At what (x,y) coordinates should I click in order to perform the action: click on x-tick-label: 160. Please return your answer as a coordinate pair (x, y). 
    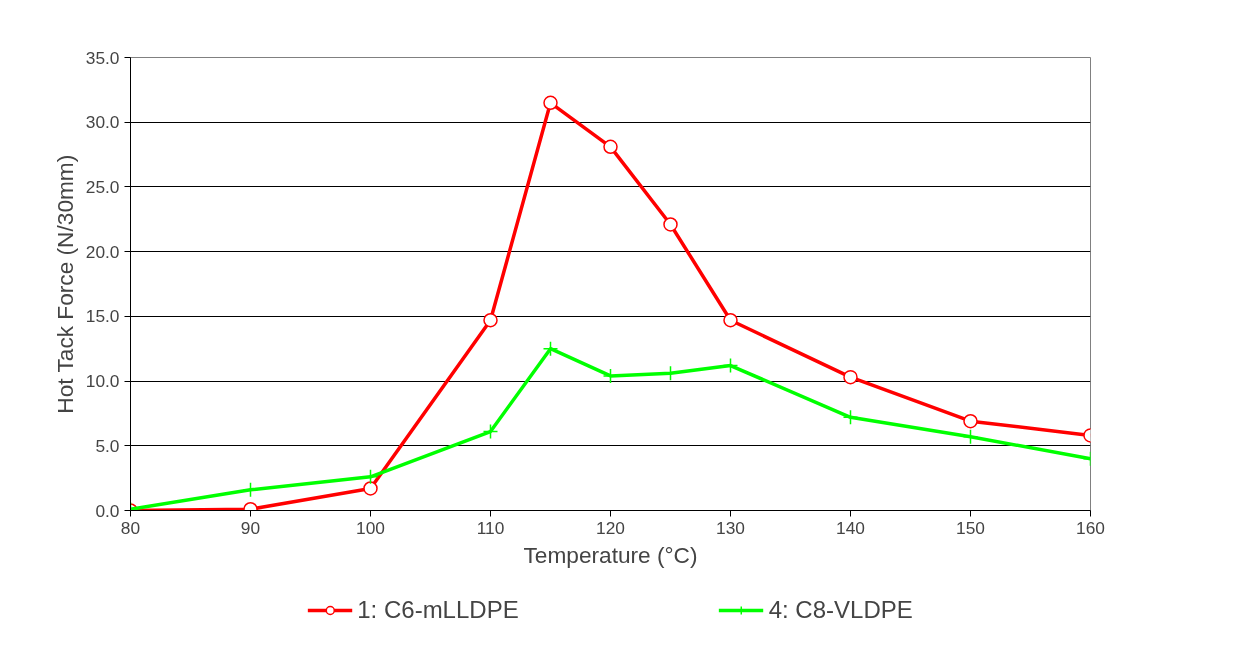
    Looking at the image, I should click on (1090, 527).